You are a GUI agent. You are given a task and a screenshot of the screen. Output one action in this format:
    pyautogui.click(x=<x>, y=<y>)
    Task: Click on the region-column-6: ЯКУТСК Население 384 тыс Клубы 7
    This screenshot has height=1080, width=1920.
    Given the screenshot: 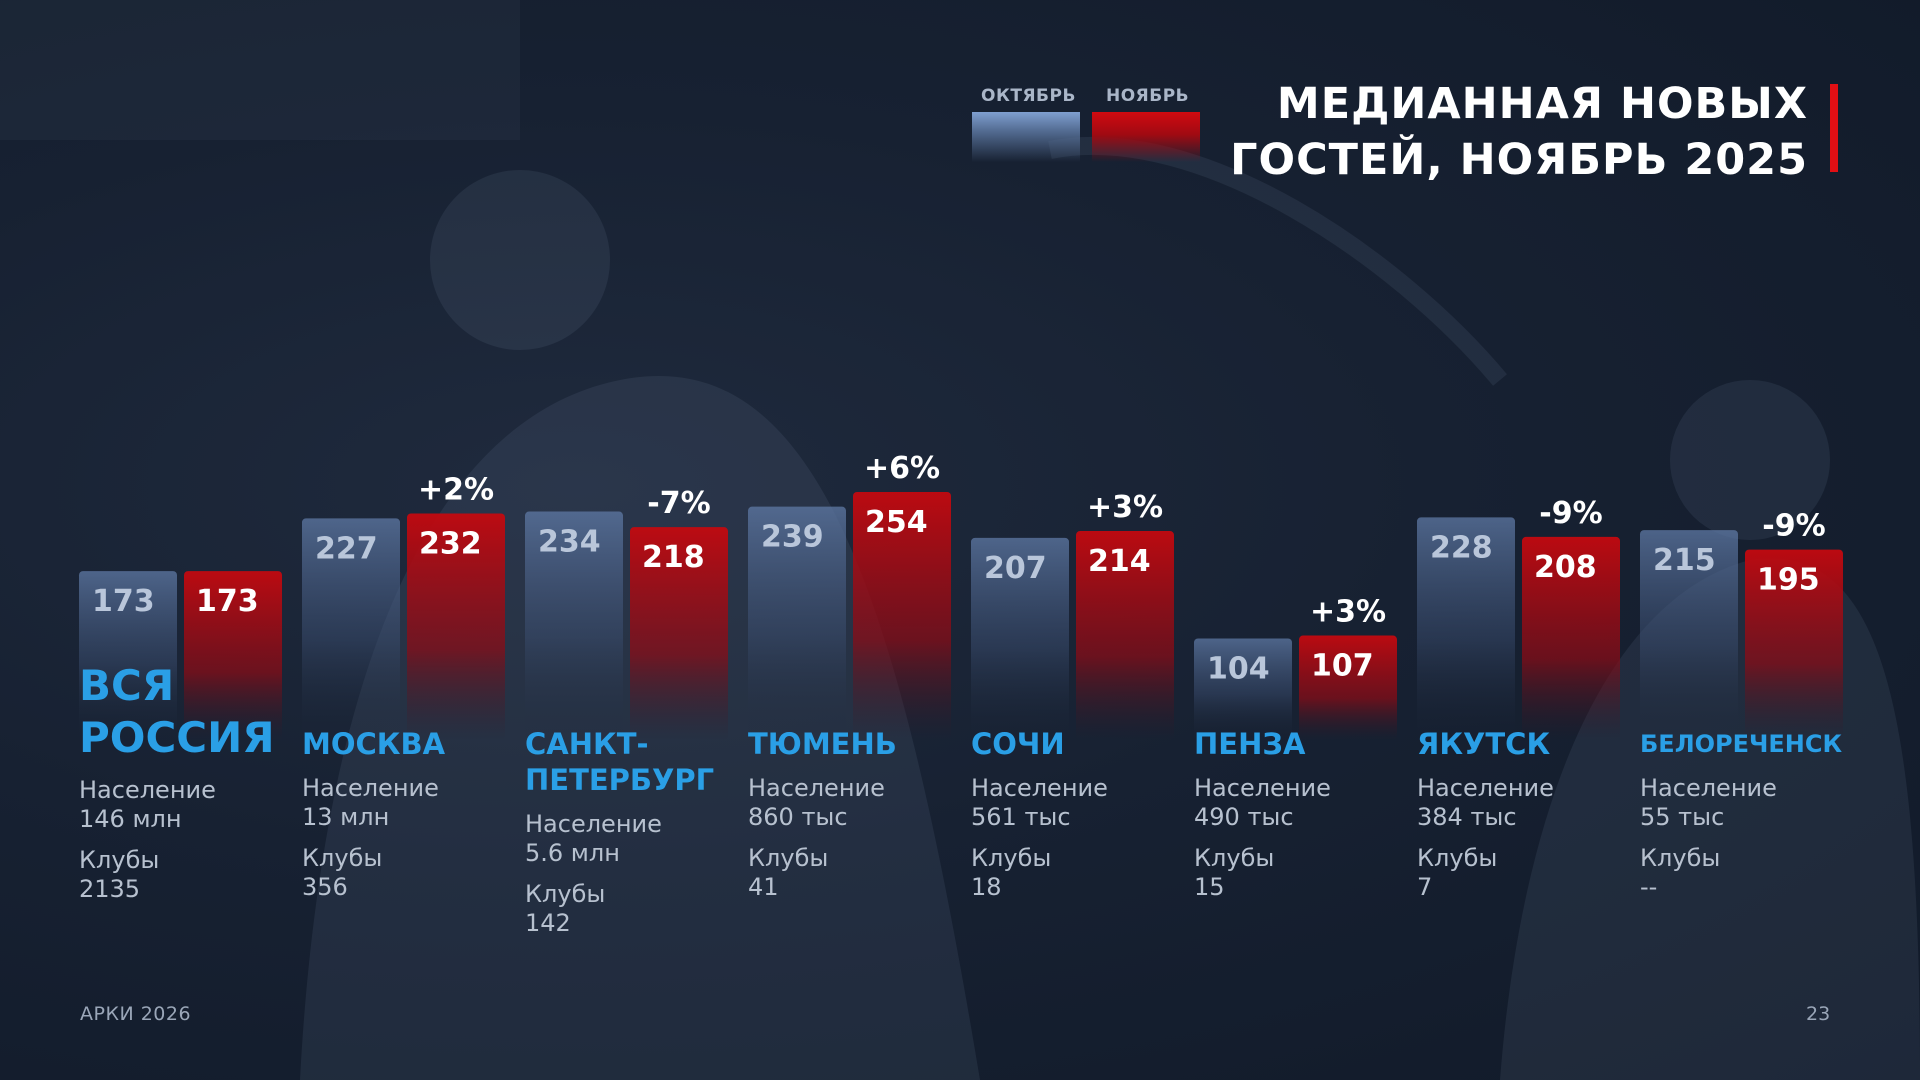 What is the action you would take?
    pyautogui.click(x=1522, y=814)
    